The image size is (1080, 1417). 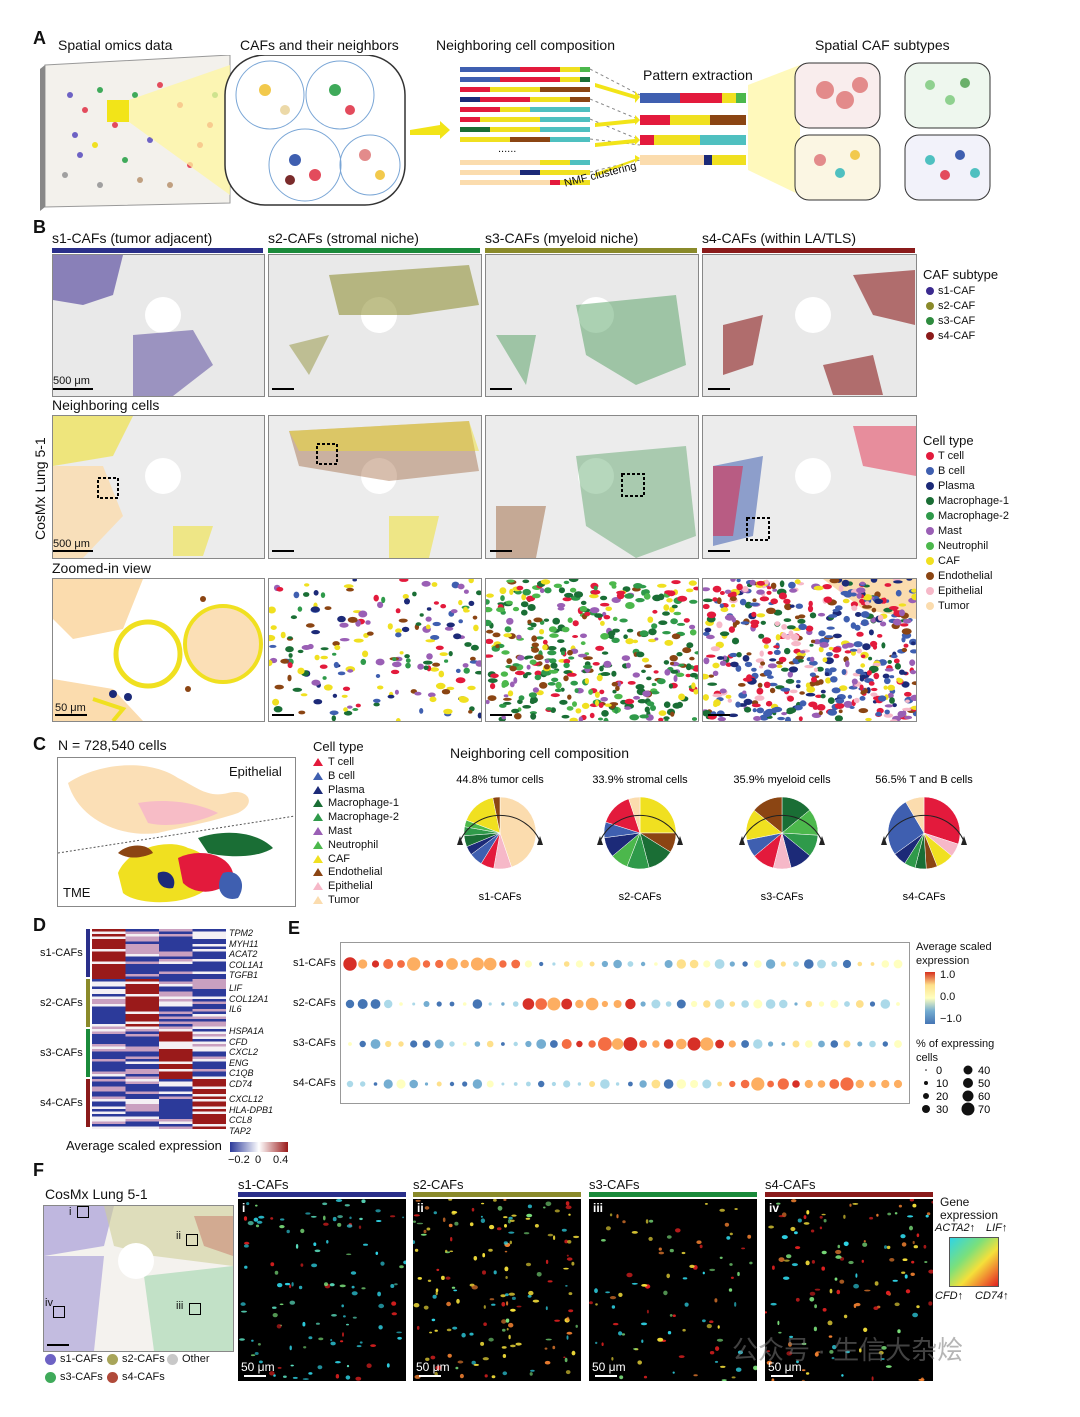 What do you see at coordinates (719, 551) in the screenshot?
I see `b-scalebar-s4-row2` at bounding box center [719, 551].